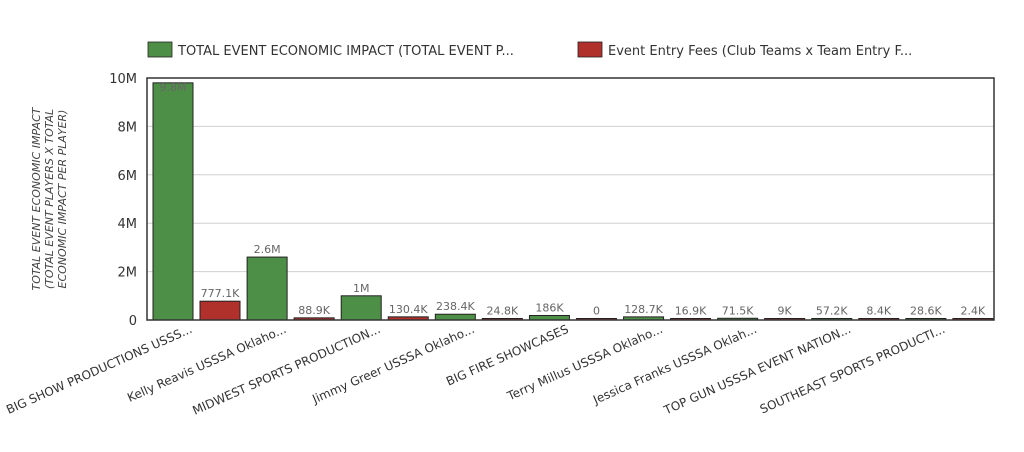 The height and width of the screenshot is (452, 1024). I want to click on y-tick-label: 10M, so click(123, 79).